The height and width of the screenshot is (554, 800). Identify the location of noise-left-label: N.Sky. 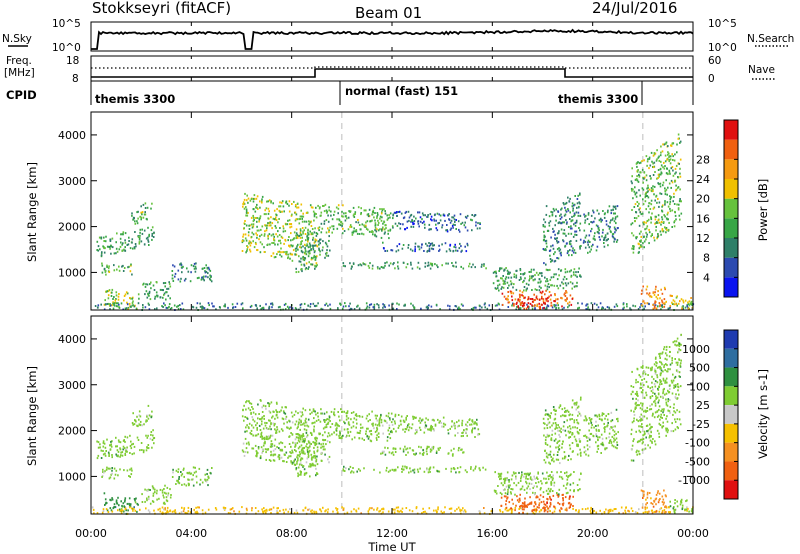
(17, 39).